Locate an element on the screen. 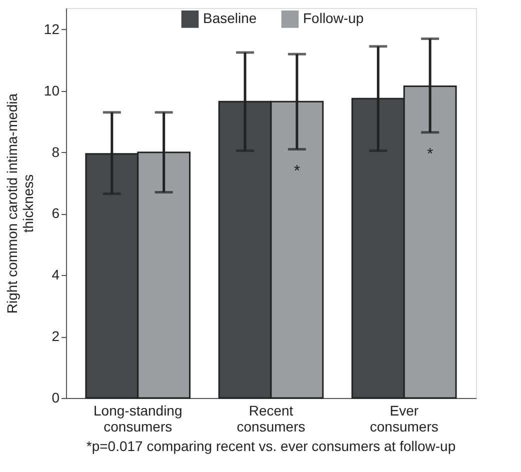 The width and height of the screenshot is (521, 472). y-tick-label: 10 is located at coordinates (52, 90).